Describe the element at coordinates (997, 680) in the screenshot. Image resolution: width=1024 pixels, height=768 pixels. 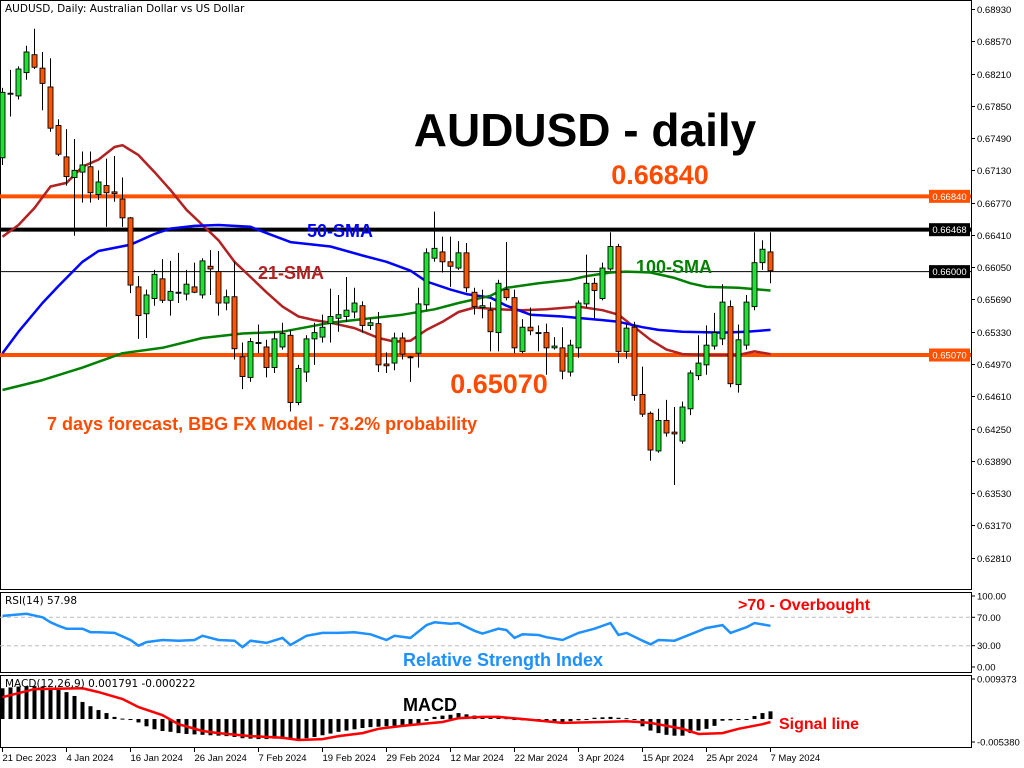
I see `macd-tick-label: 0.009373` at that location.